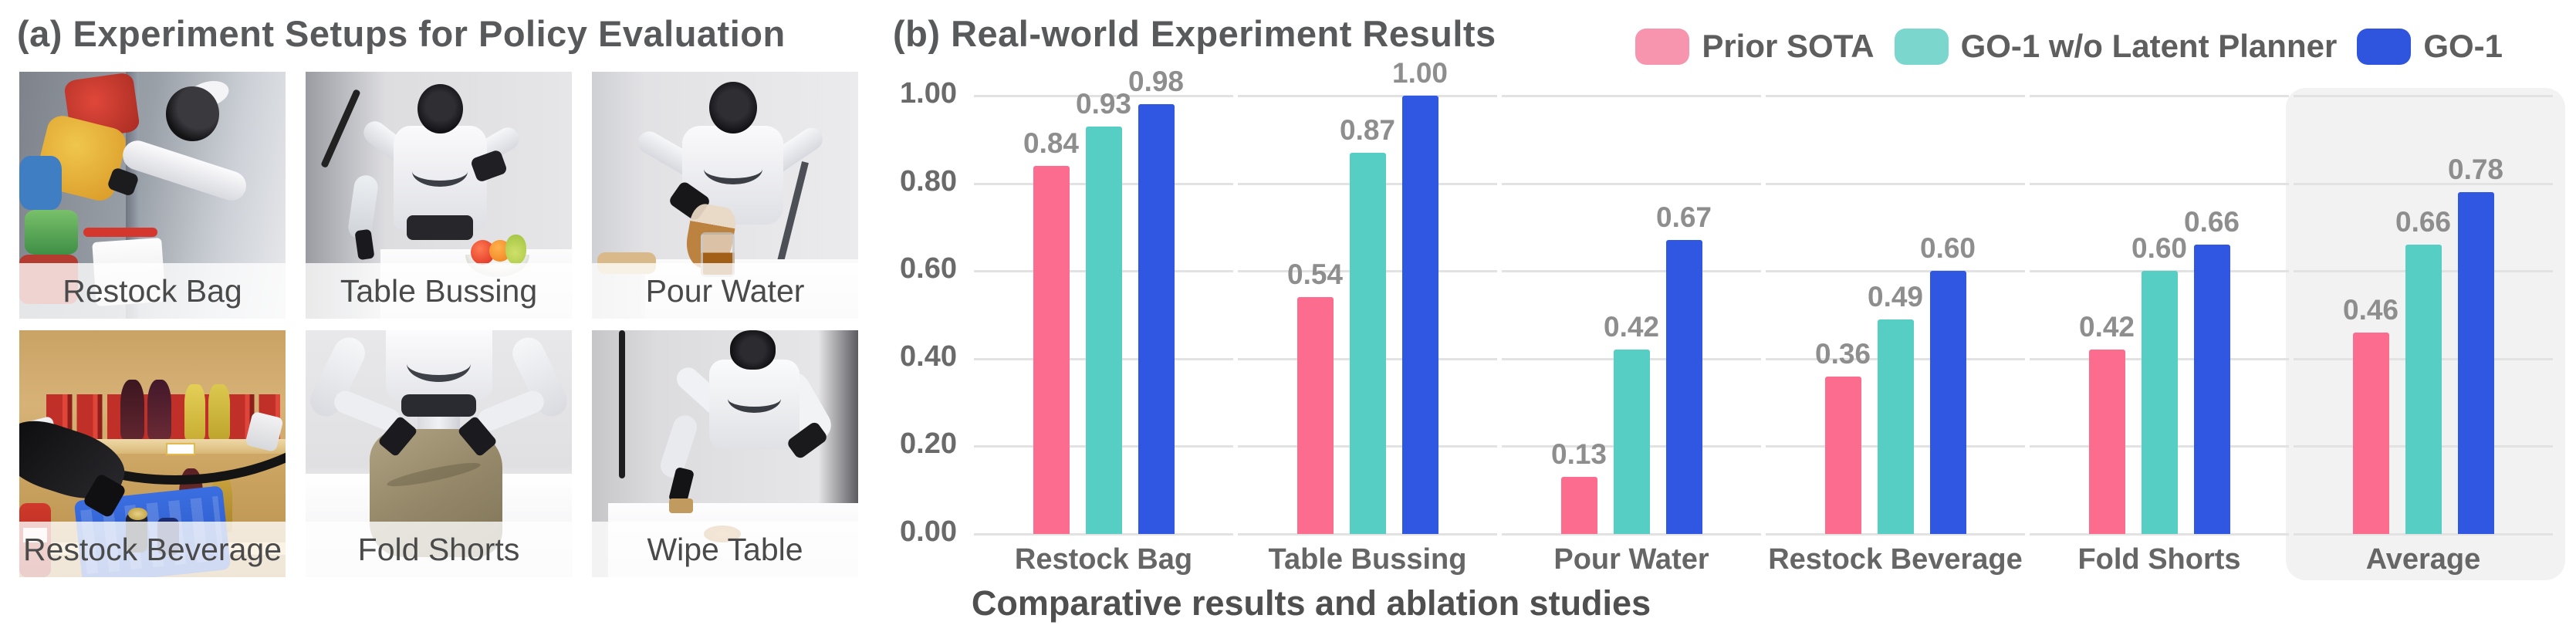 This screenshot has width=2576, height=642. What do you see at coordinates (725, 549) in the screenshot?
I see `photo-label-wipe-table: Wipe Table` at bounding box center [725, 549].